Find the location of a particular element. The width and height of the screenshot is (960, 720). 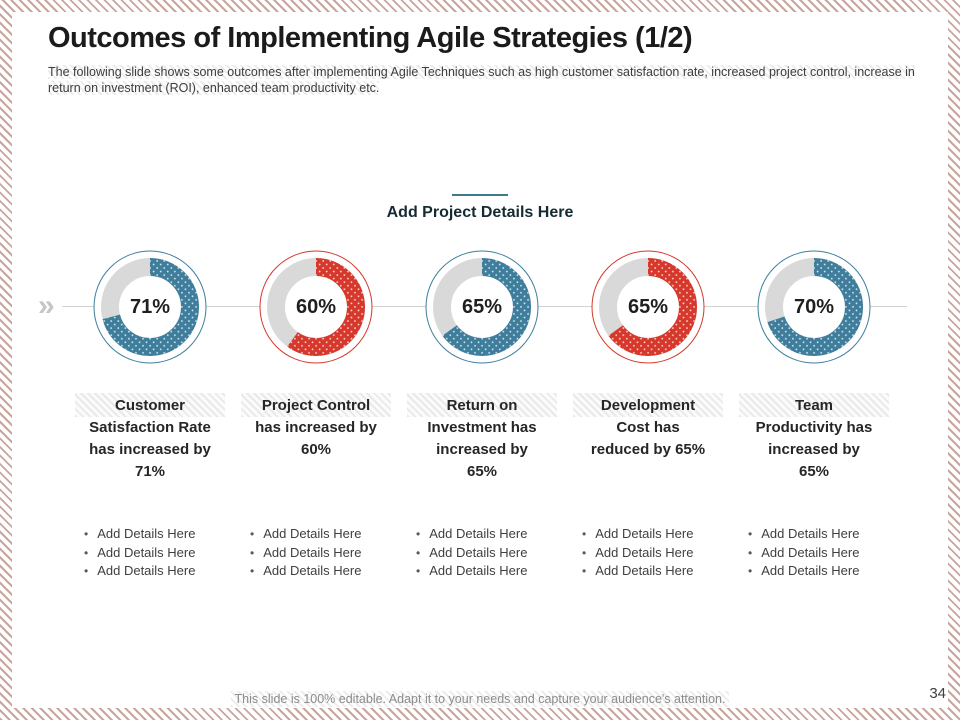

donut-gauge: 60% is located at coordinates (316, 307).